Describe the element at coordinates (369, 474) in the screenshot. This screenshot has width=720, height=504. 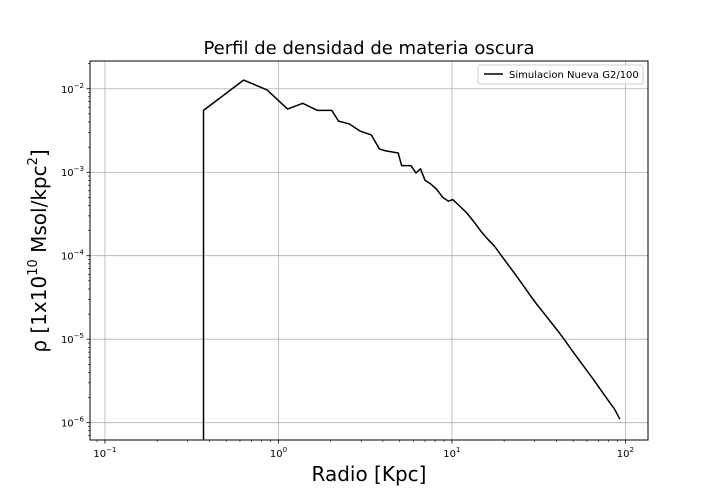
I see `x-axis-label: Radio [Kpc]` at that location.